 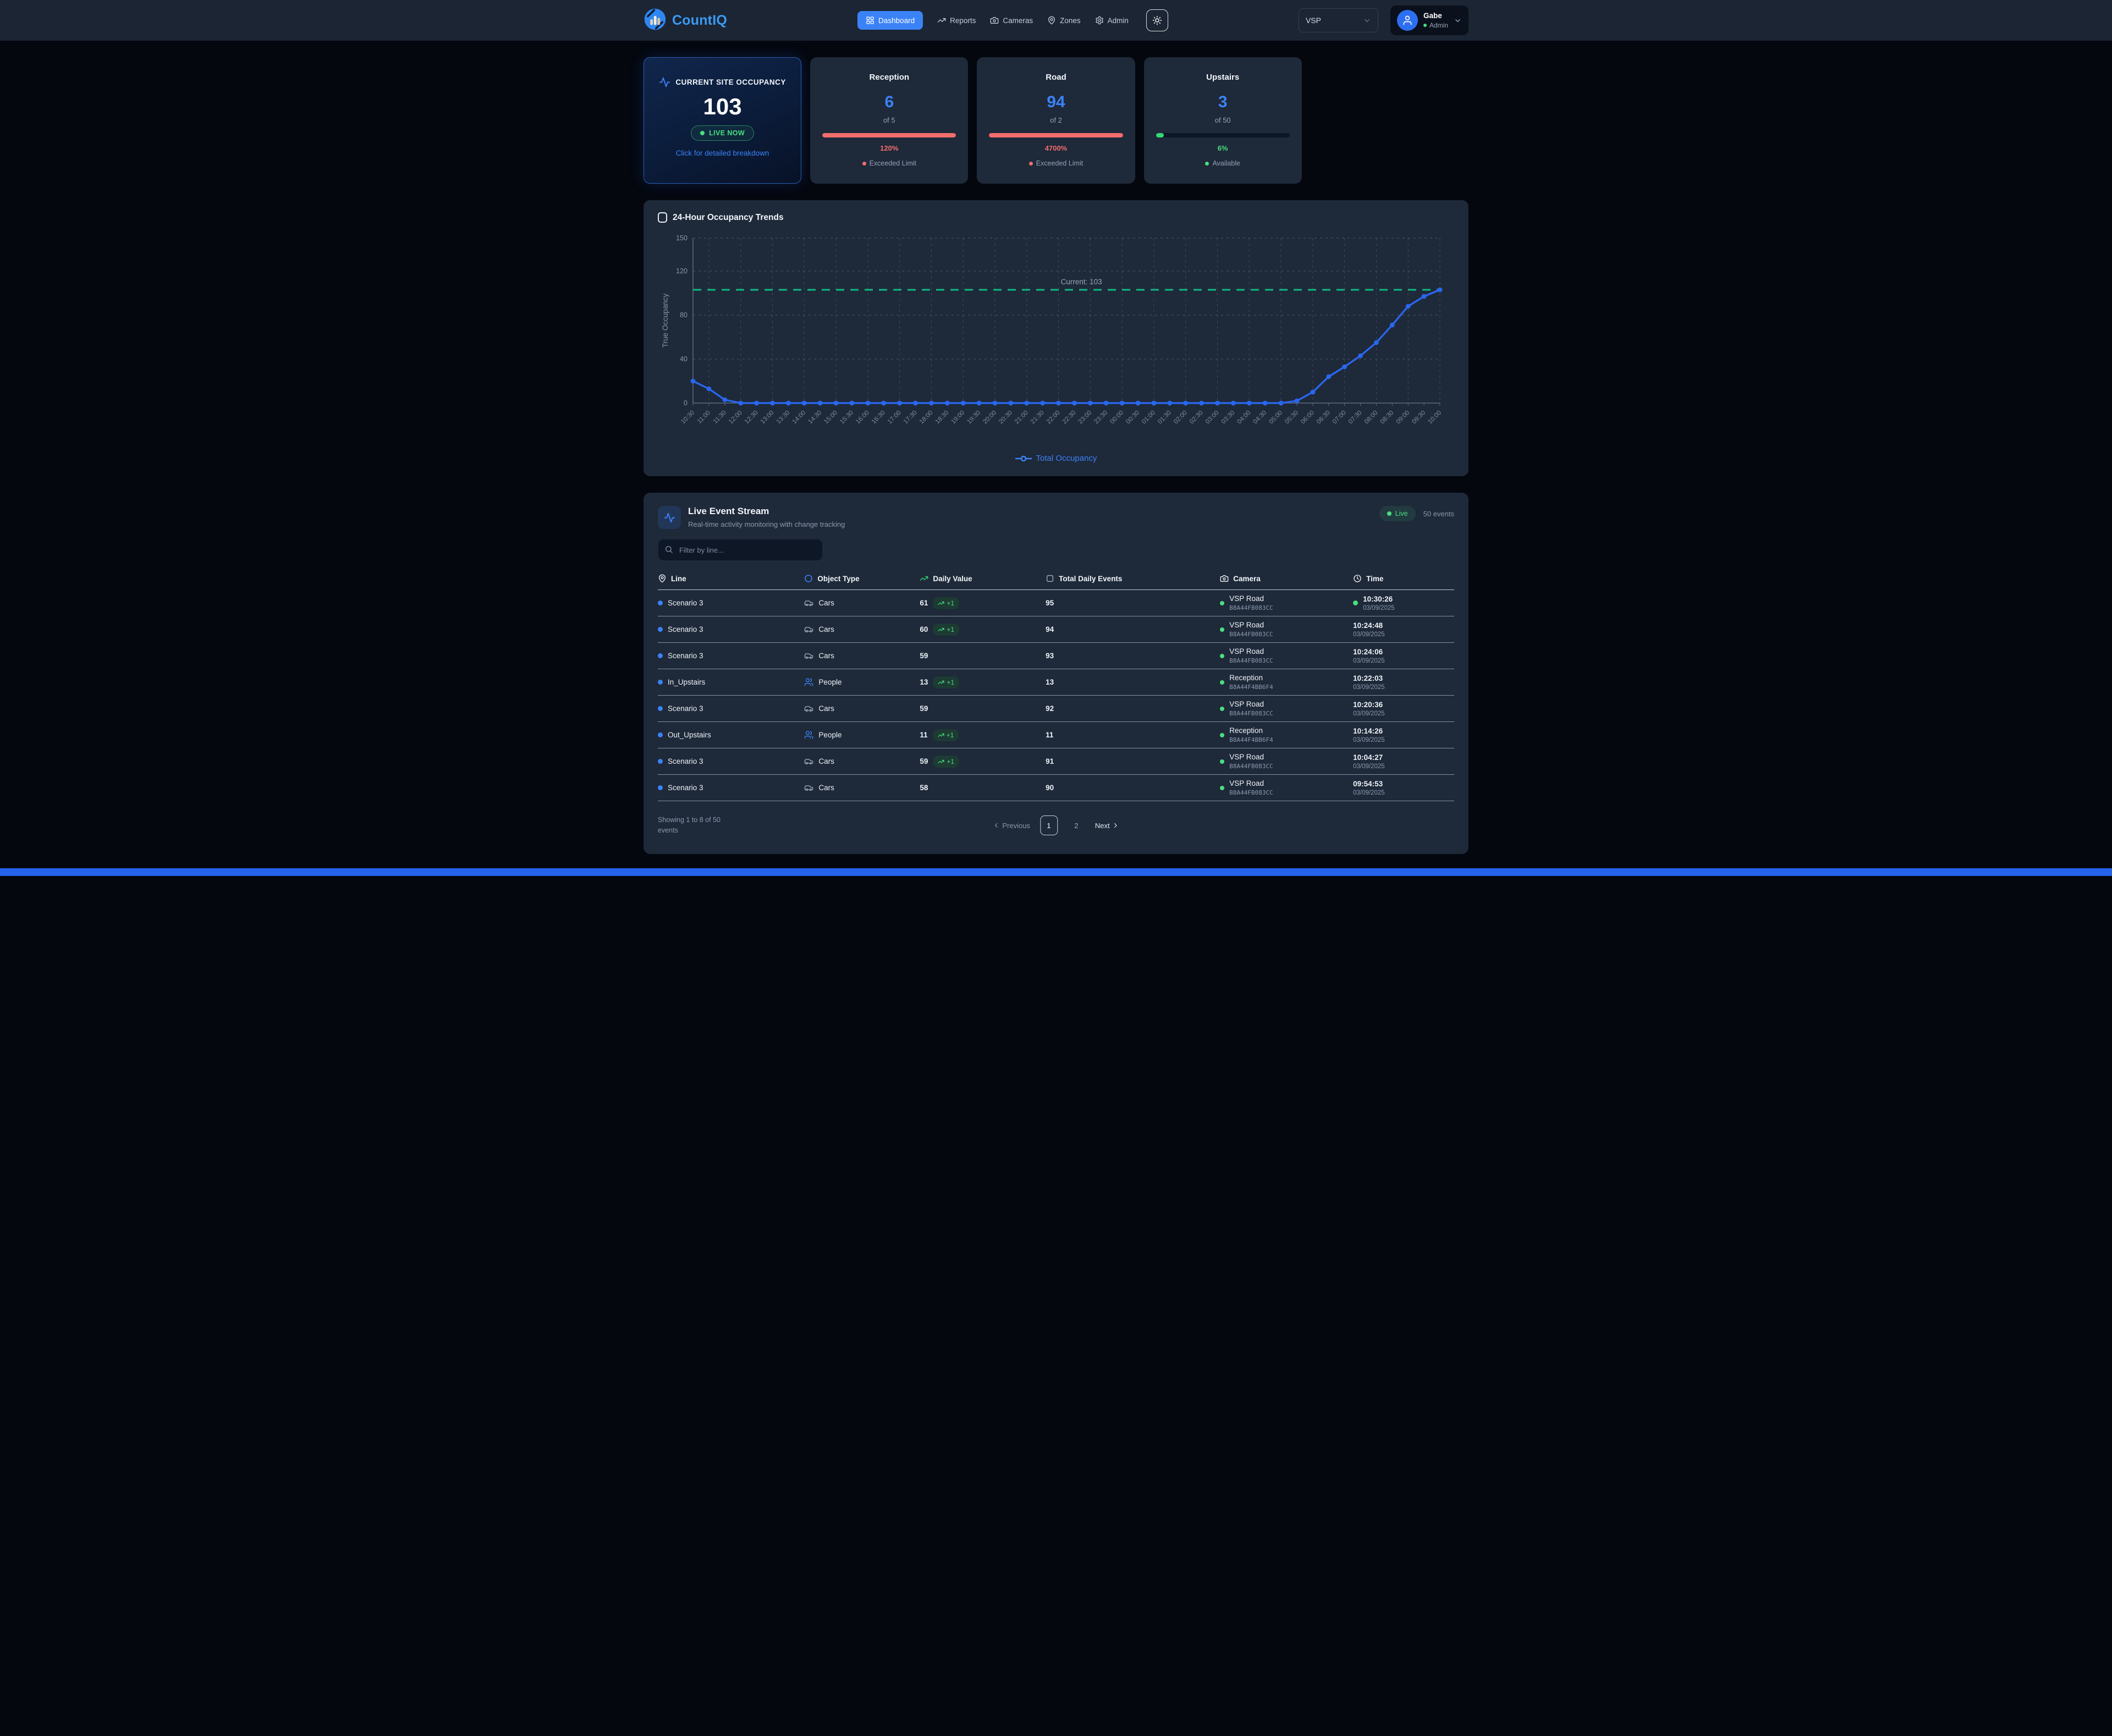 What do you see at coordinates (826, 629) in the screenshot?
I see `object-type: Cars` at bounding box center [826, 629].